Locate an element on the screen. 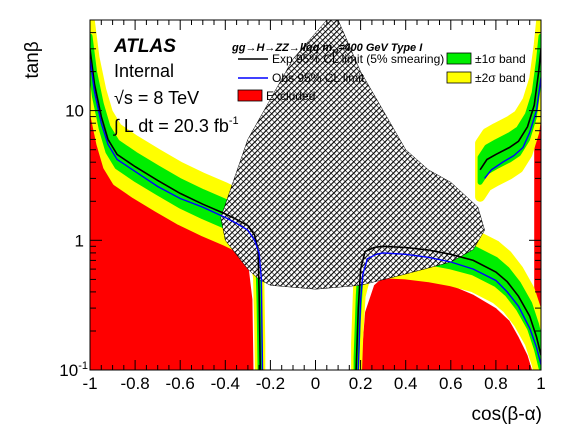 The width and height of the screenshot is (567, 439). x-axis-title: cos(β-α) is located at coordinates (507, 414).